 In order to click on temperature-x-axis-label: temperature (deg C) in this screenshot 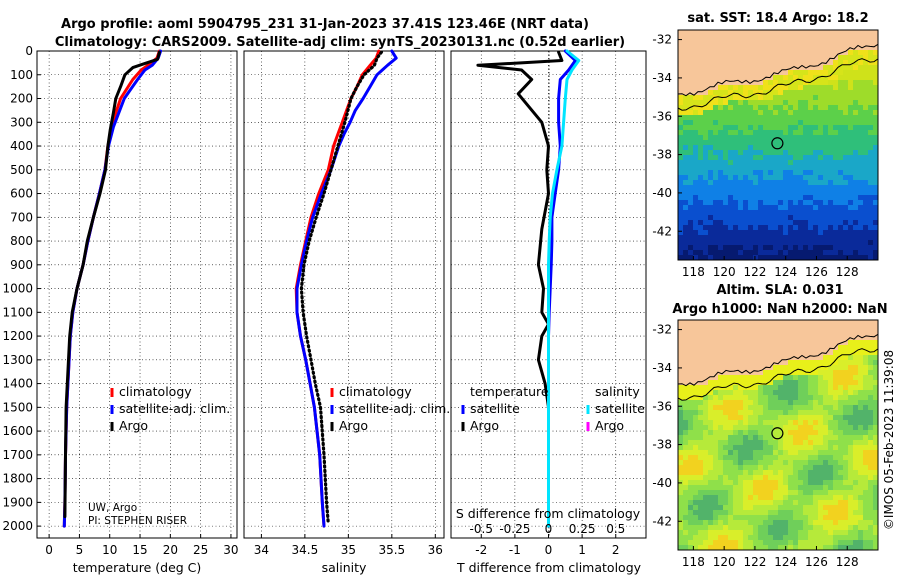, I will do `click(137, 567)`.